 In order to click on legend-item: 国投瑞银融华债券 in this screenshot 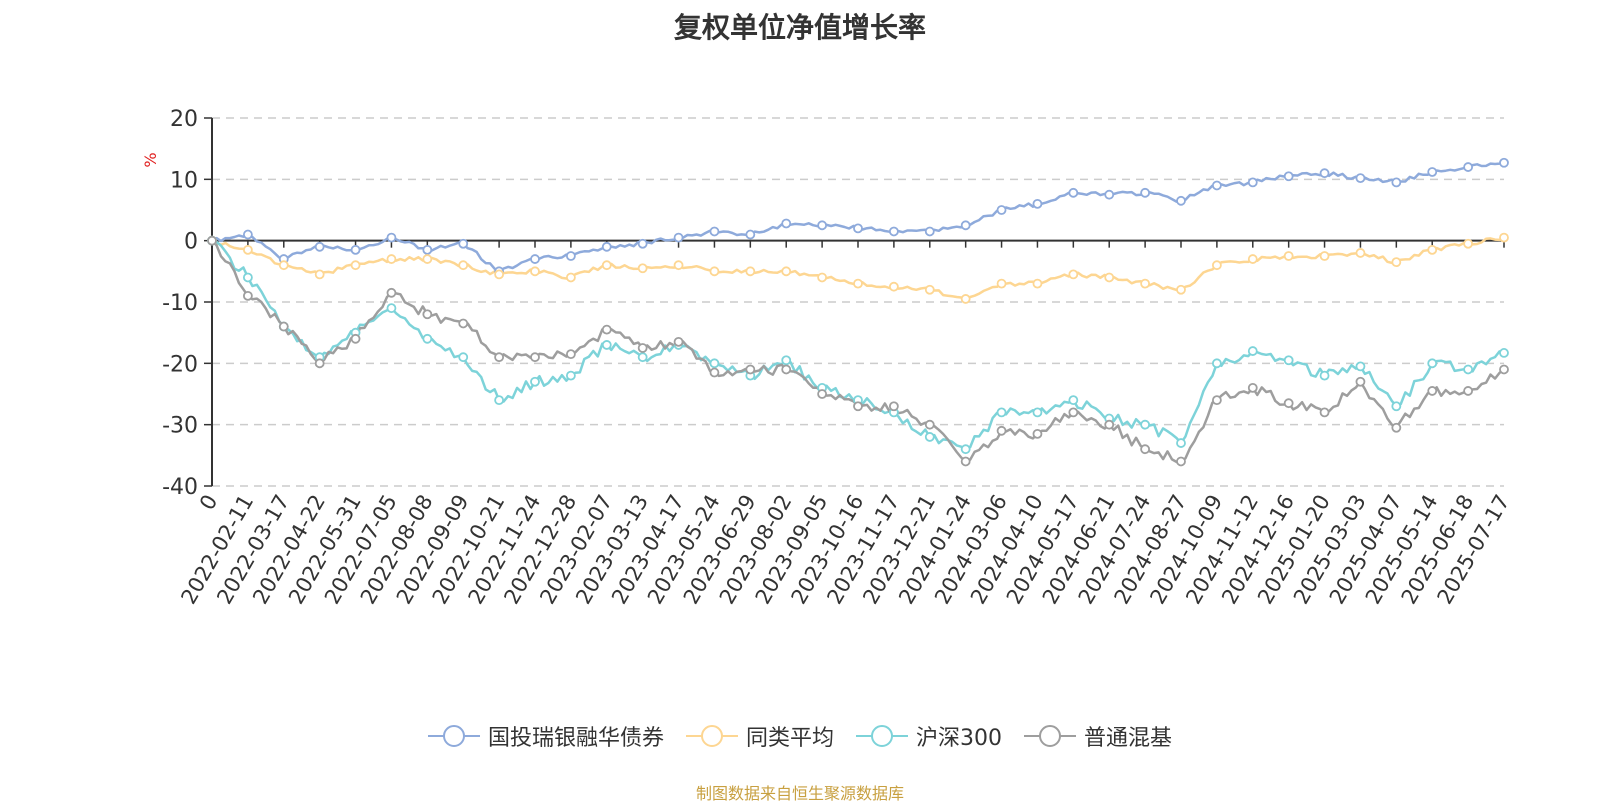, I will do `click(545, 736)`.